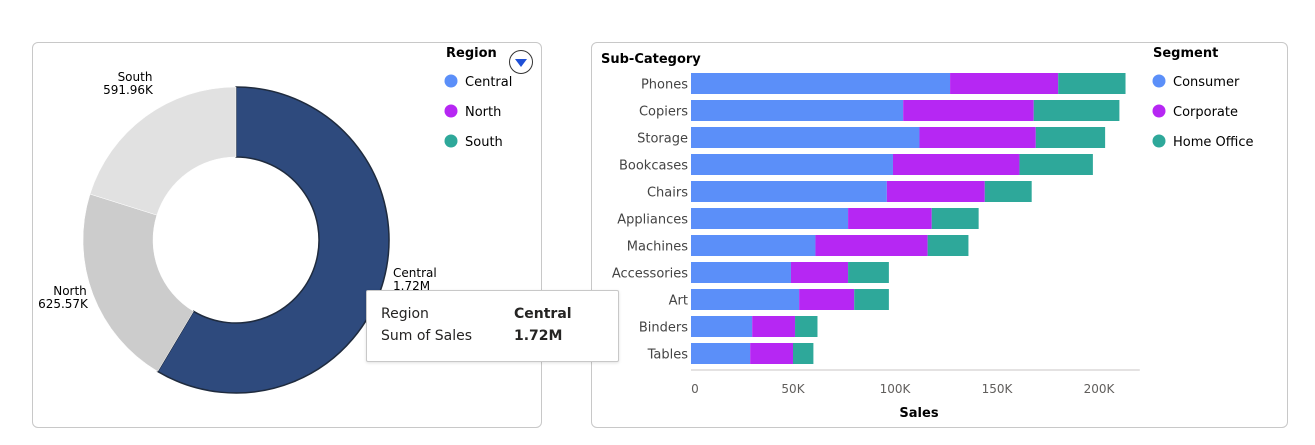 This screenshot has width=1315, height=445. What do you see at coordinates (1004, 83) in the screenshot?
I see `bar-phones-corporate` at bounding box center [1004, 83].